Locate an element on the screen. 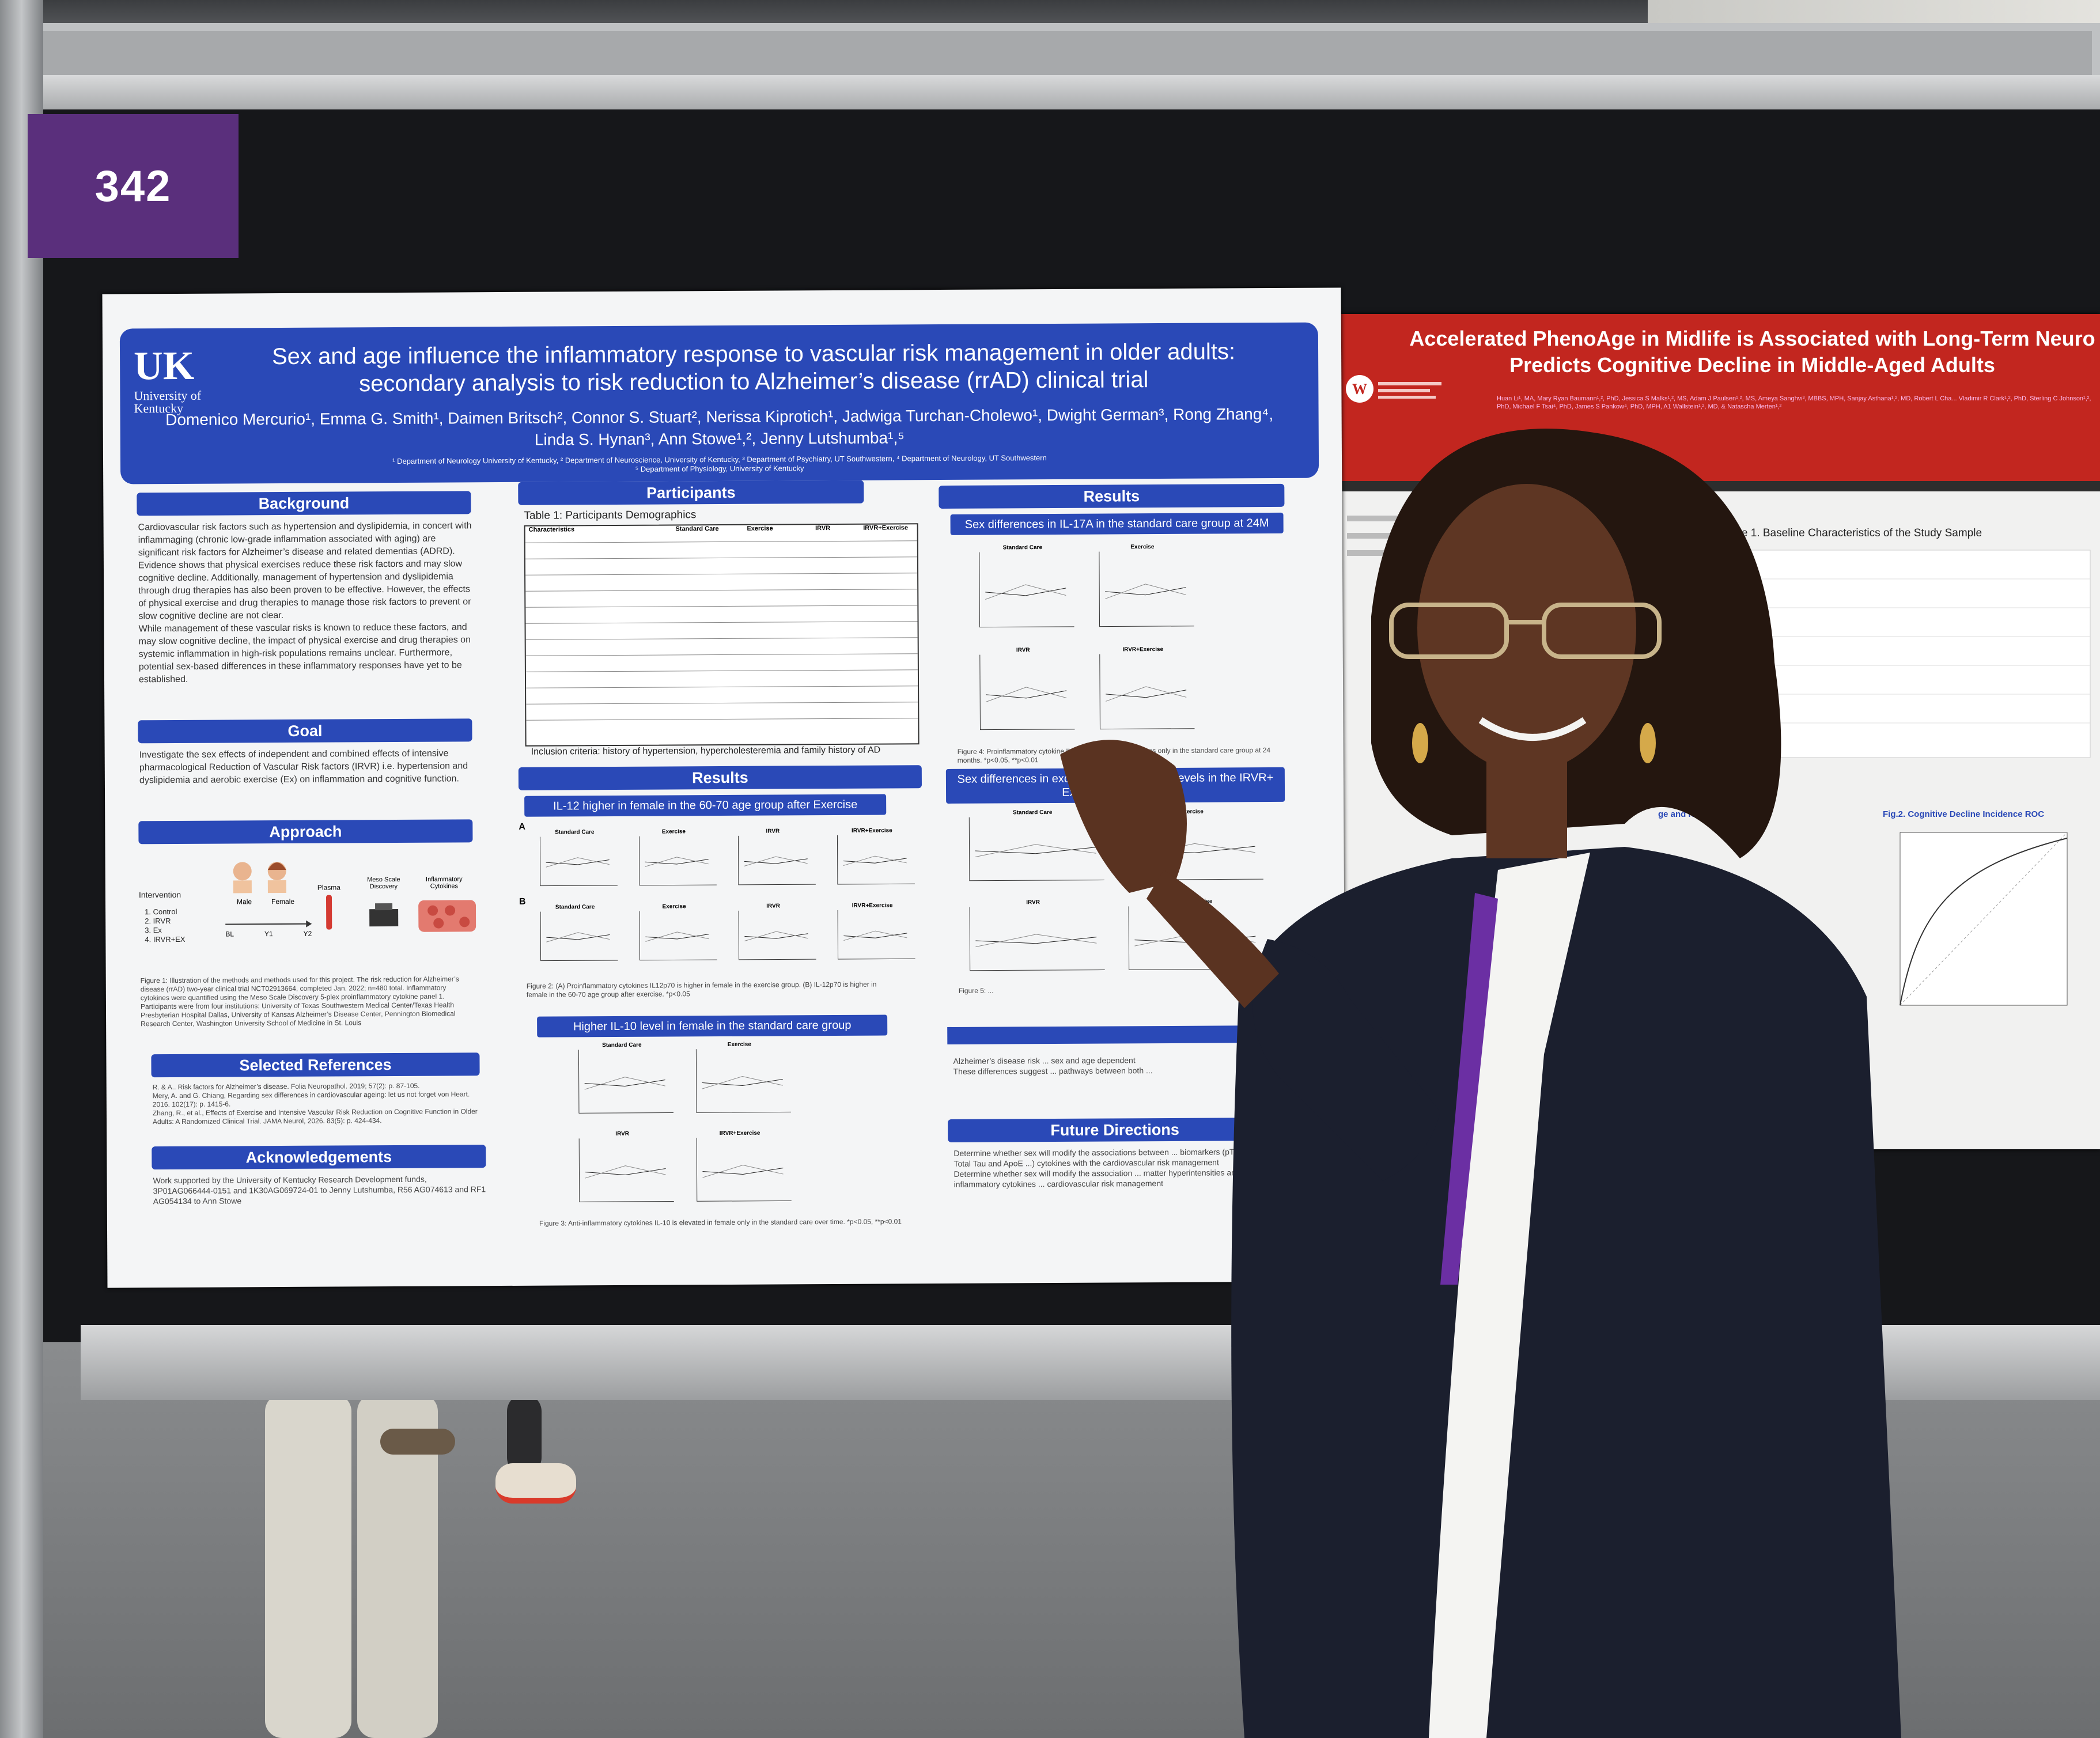  table-header-cell: Characteristics is located at coordinates (552, 529).